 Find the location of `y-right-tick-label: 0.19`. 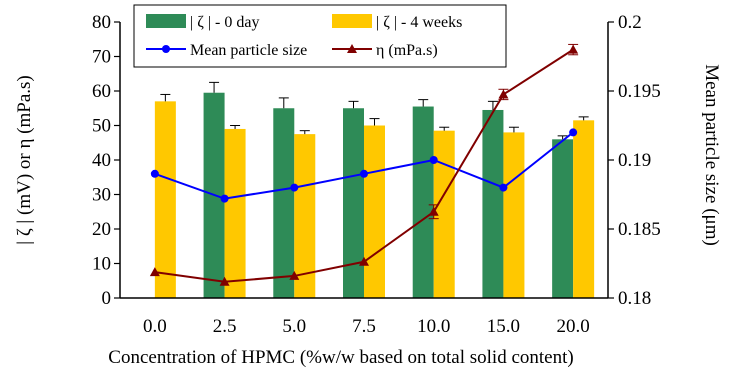

y-right-tick-label: 0.19 is located at coordinates (634, 160).